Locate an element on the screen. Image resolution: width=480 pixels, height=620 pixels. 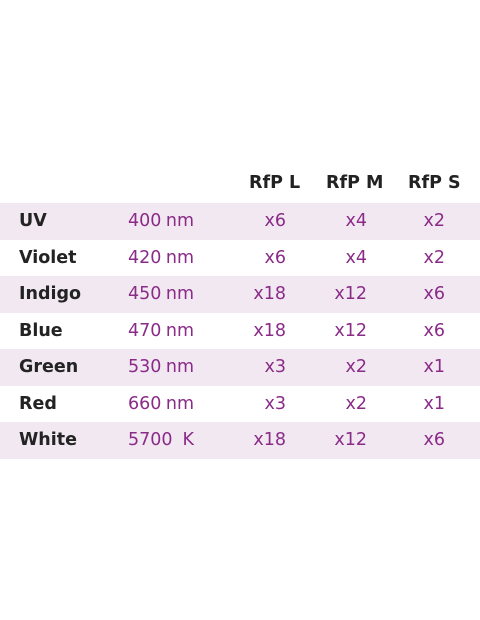
wavelength: 400 nm is located at coordinates (161, 221).